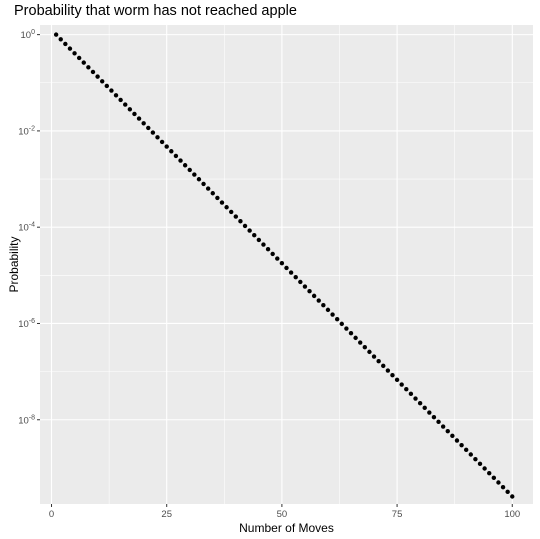 This screenshot has height=539, width=540. I want to click on y-tick-label: 10⁻⁴, so click(26, 228).